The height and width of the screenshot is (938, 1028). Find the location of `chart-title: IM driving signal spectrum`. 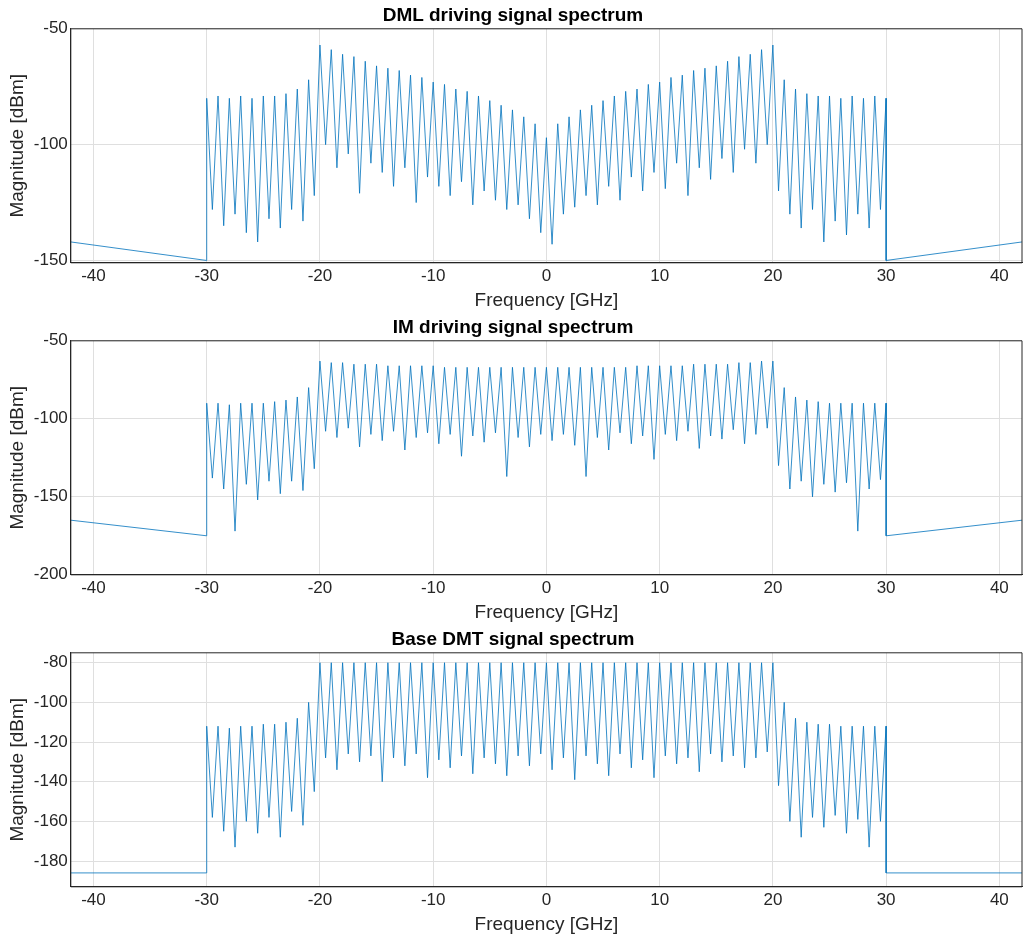

chart-title: IM driving signal spectrum is located at coordinates (513, 326).